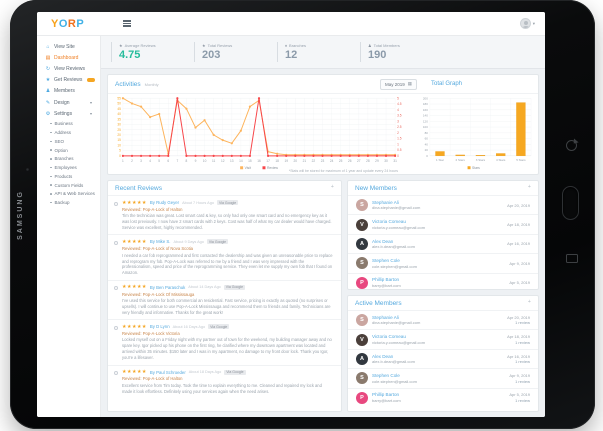 This screenshot has height=431, width=603. Describe the element at coordinates (68, 68) in the screenshot. I see `sidebar-item-view-reviews: ↻ View Reviews` at that location.